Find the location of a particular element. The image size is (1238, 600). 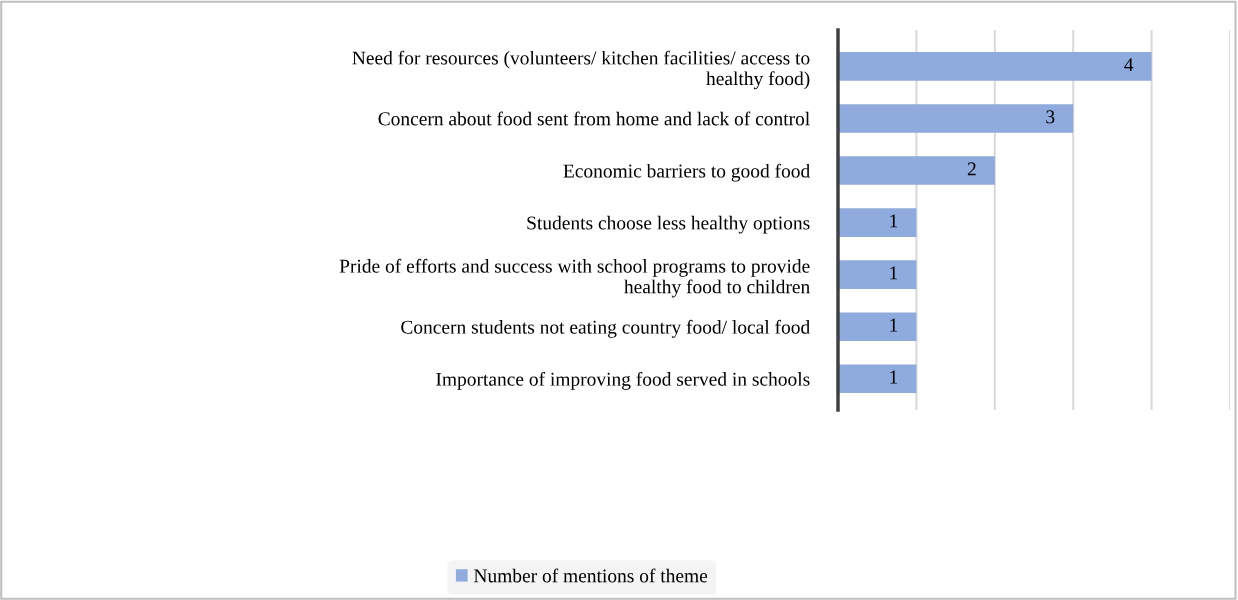

y-tick-label: Economic barriers to good food is located at coordinates (686, 172).